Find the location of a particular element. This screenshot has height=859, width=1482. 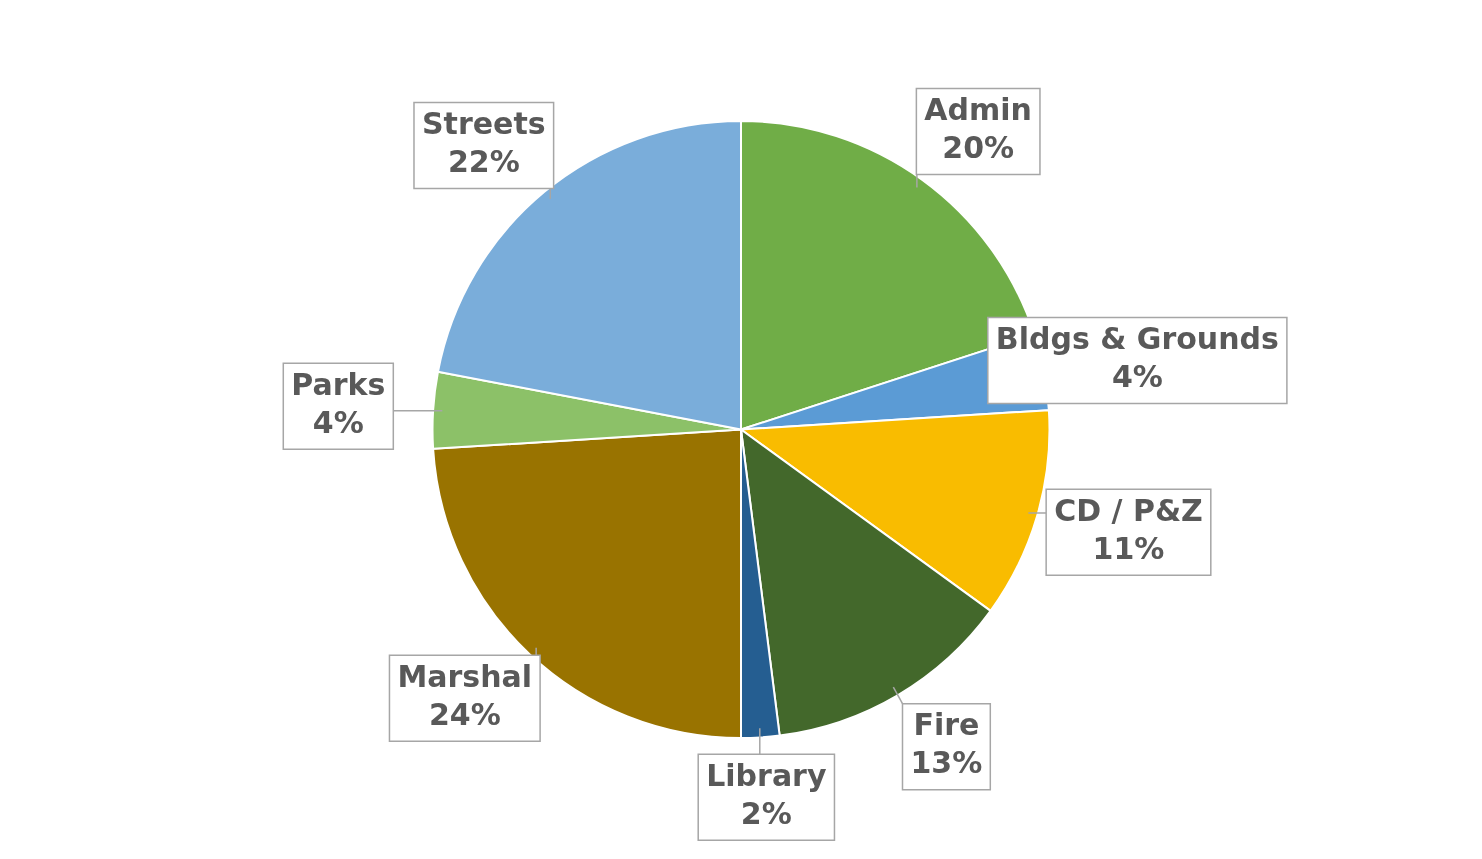

slice-label: Library is located at coordinates (766, 776).